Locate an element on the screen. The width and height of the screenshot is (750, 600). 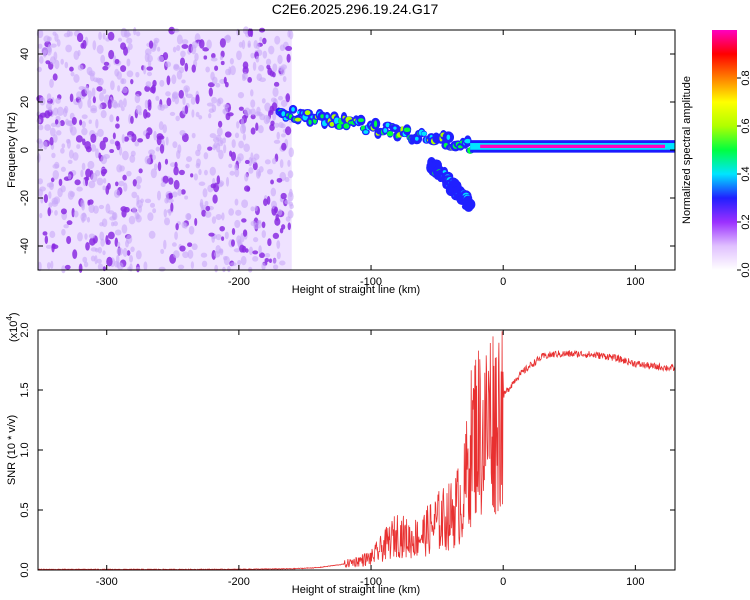
snr-x-tick-label: -300 is located at coordinates (107, 582).